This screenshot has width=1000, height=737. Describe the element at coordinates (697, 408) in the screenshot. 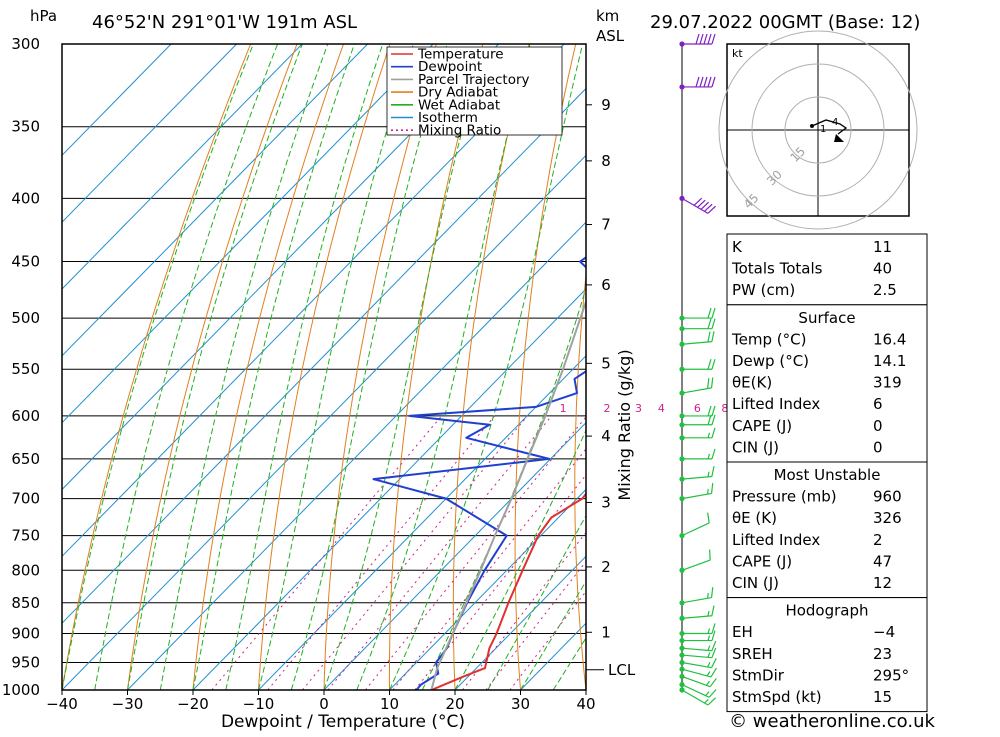

I see `mixing-ratio-label: 6` at that location.